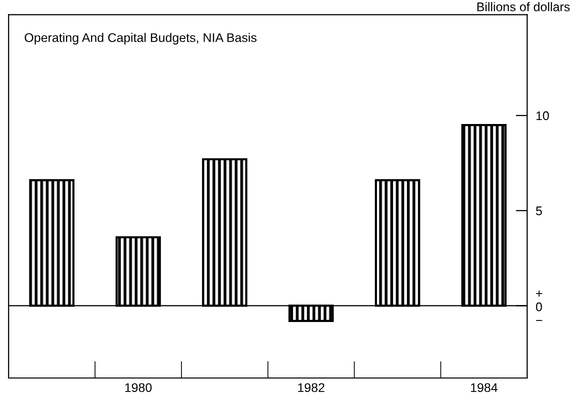 This screenshot has width=573, height=420. What do you see at coordinates (140, 38) in the screenshot?
I see `text: Operating And Capital Budgets, NIA Basis` at bounding box center [140, 38].